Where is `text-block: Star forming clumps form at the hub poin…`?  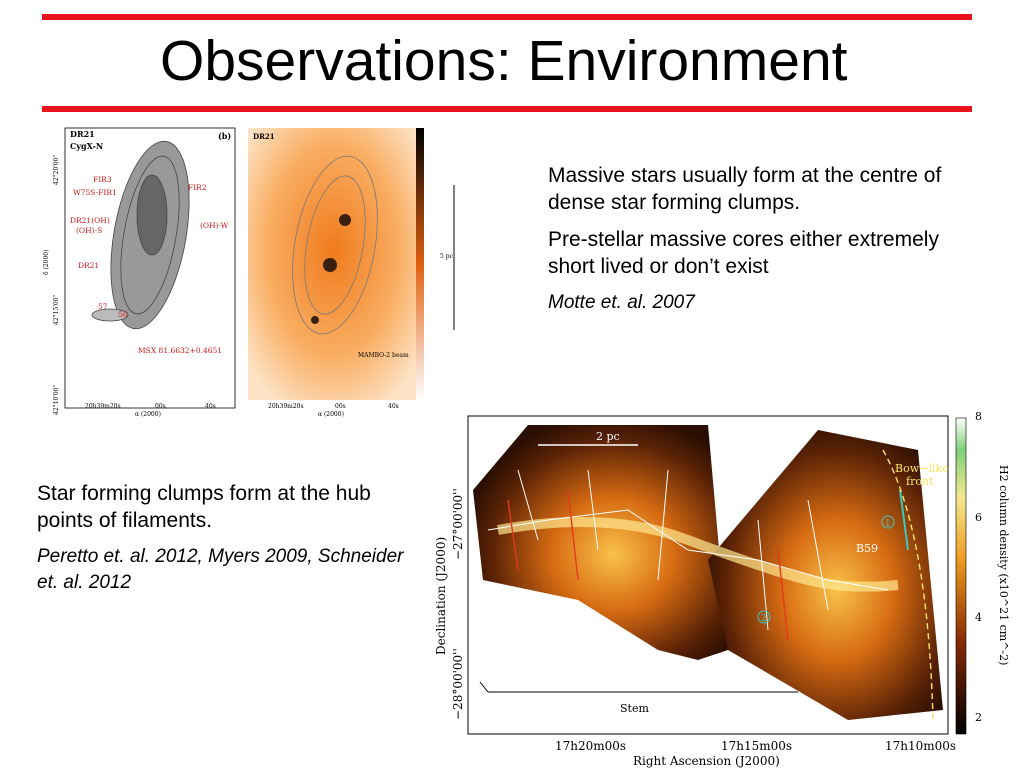
text-block: Star forming clumps form at the hub poin… is located at coordinates (222, 543).